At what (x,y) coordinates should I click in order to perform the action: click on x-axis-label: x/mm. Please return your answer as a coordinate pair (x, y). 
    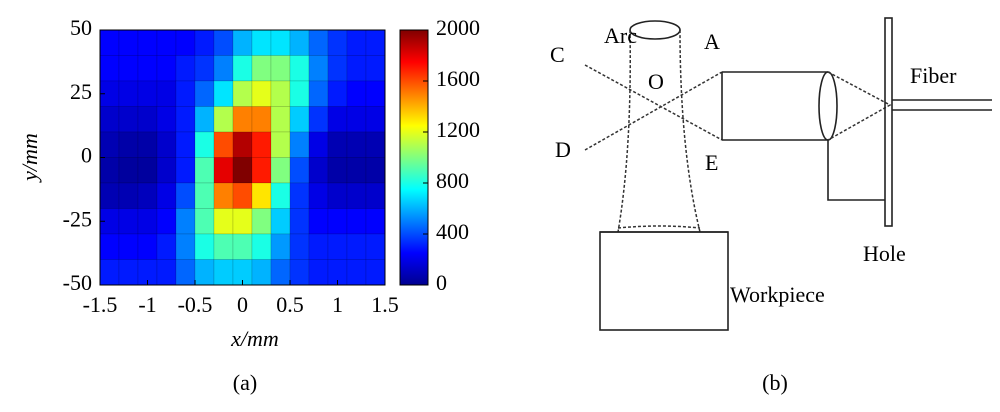
    Looking at the image, I should click on (254, 338).